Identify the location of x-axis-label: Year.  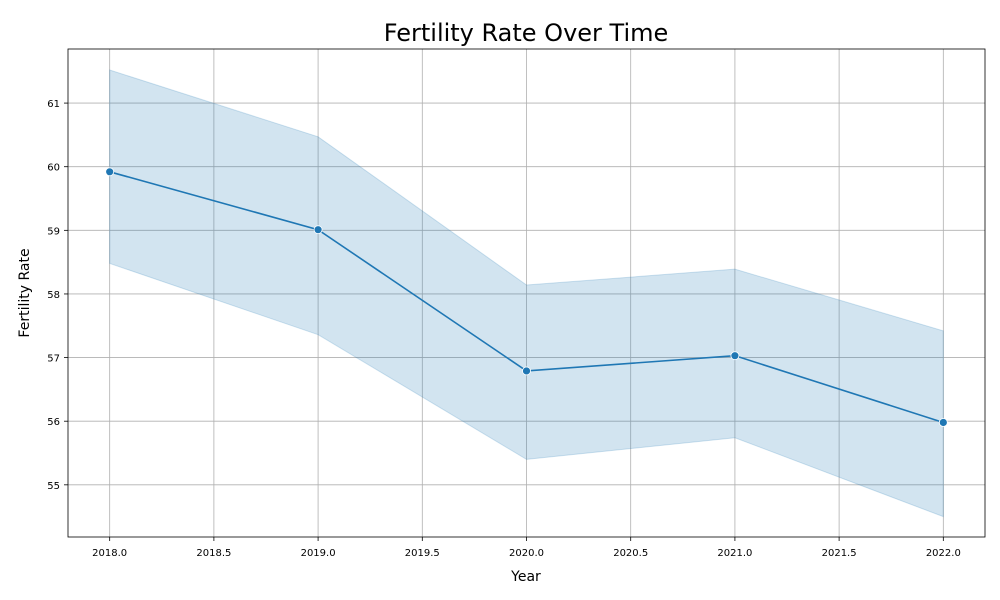
(525, 577).